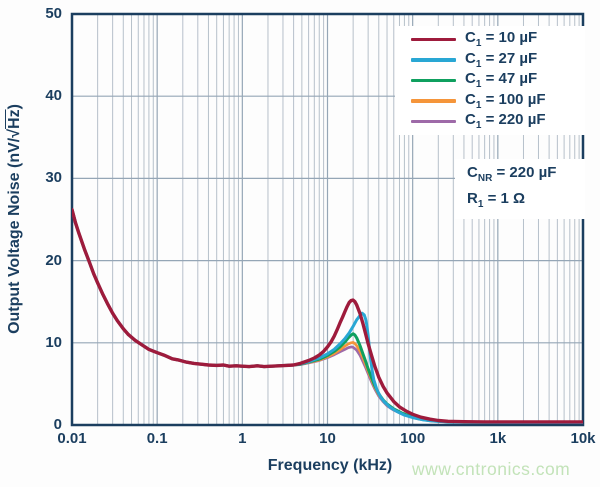  What do you see at coordinates (433, 39) in the screenshot?
I see `legend-swatch-c1-10uf` at bounding box center [433, 39].